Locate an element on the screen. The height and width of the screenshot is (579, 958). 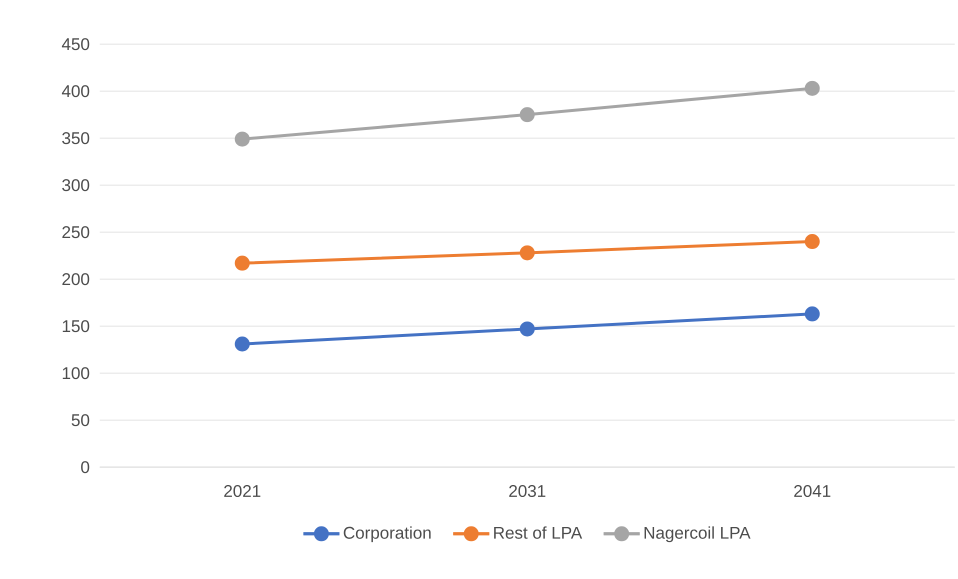
y-tick-label: 400 is located at coordinates (76, 91).